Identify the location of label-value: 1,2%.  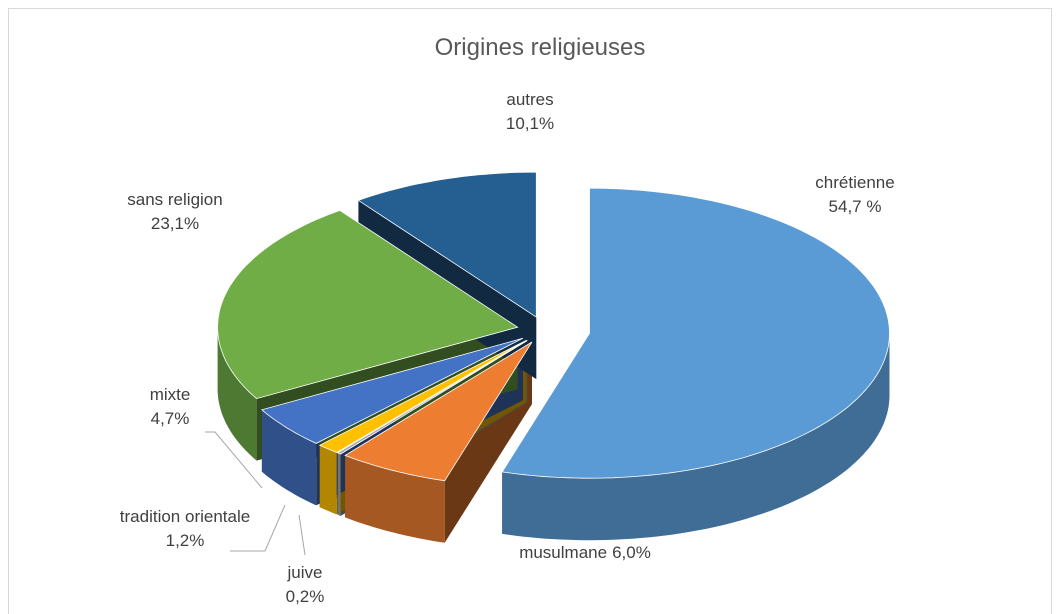
(185, 540).